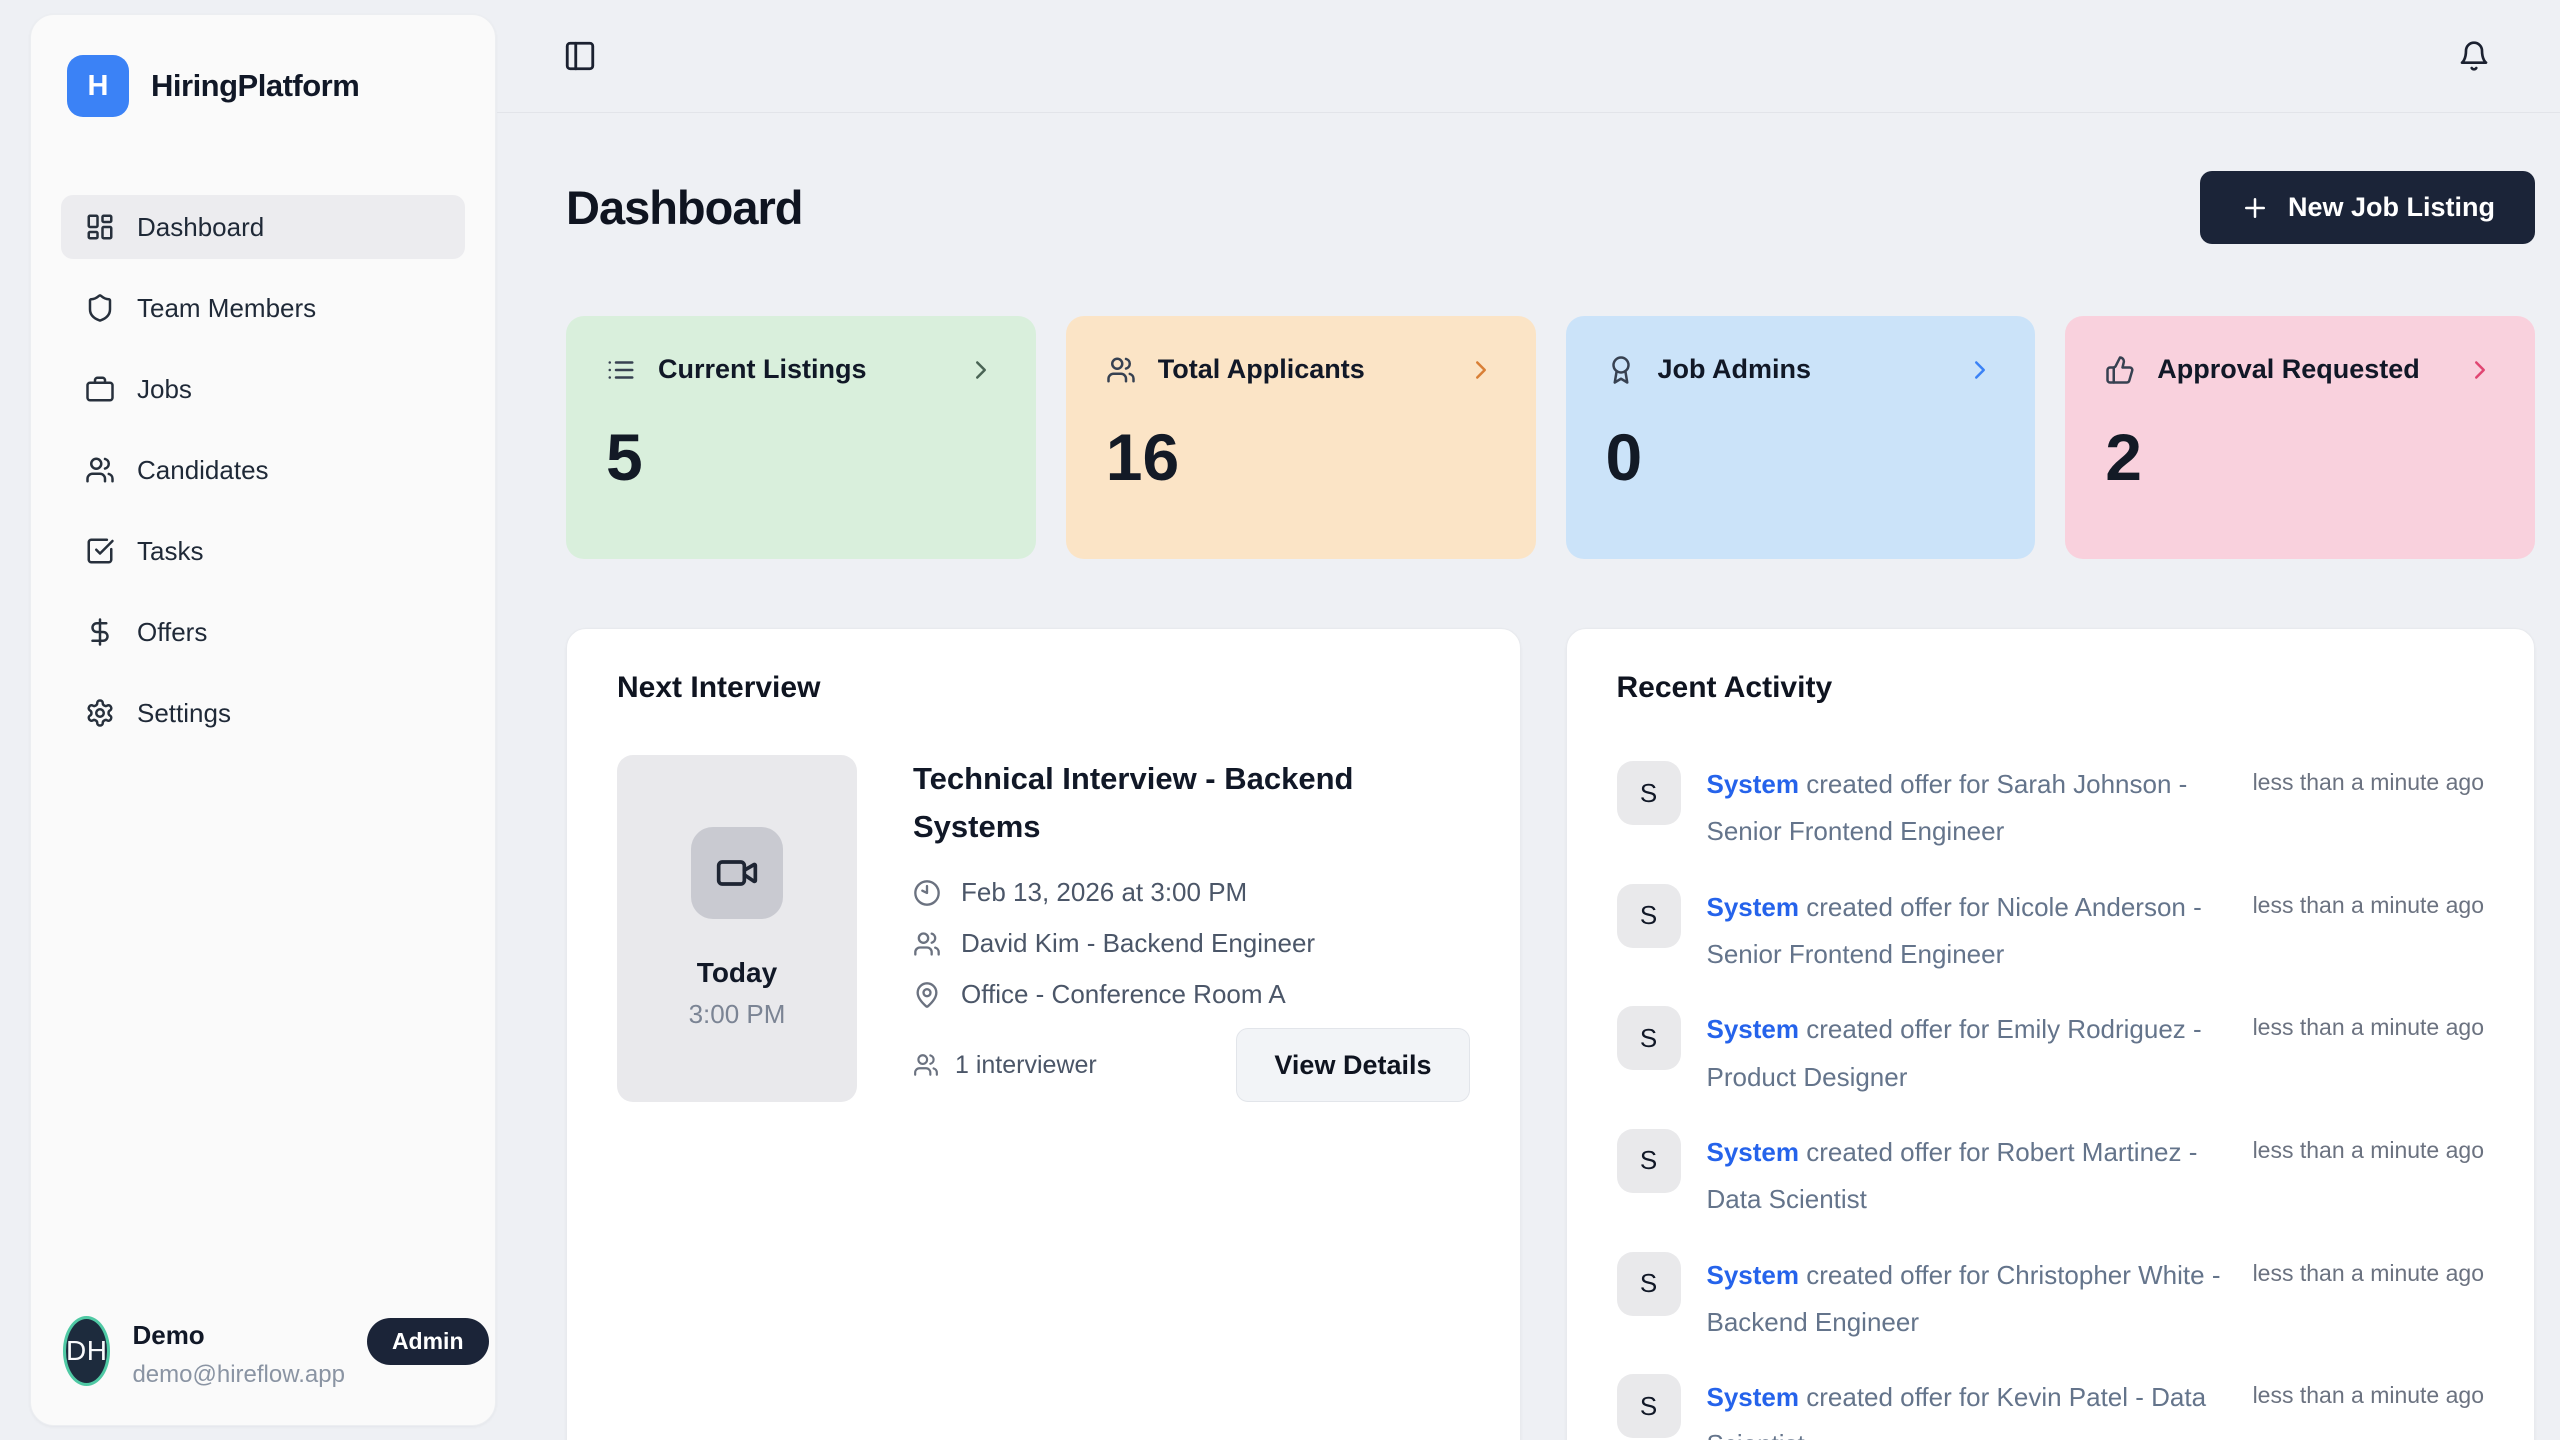 The height and width of the screenshot is (1440, 2560). Describe the element at coordinates (87, 1351) in the screenshot. I see `avatar: DH` at that location.